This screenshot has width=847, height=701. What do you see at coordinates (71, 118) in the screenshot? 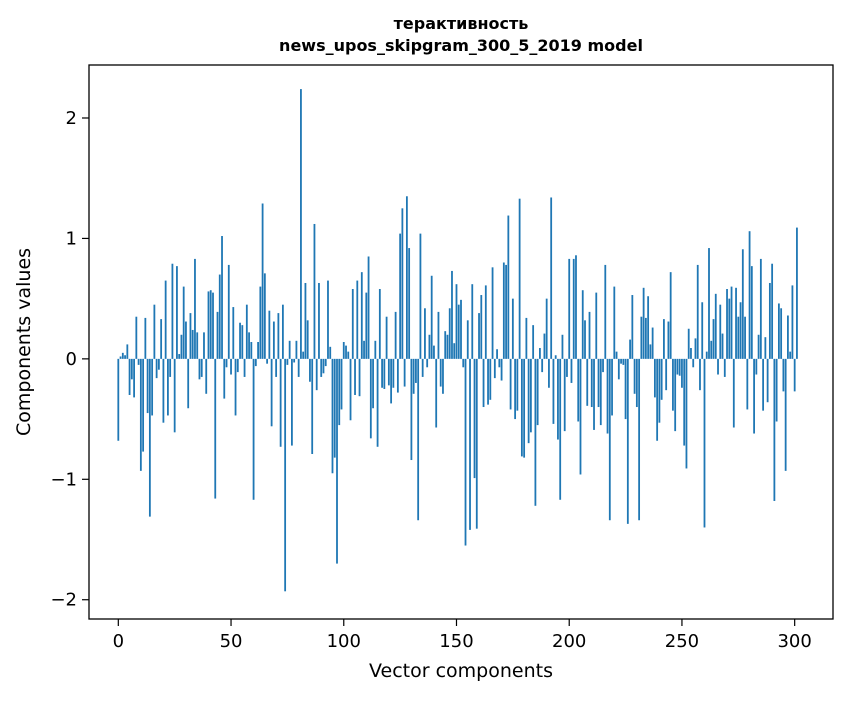
I see `y-tick-label: 2` at bounding box center [71, 118].